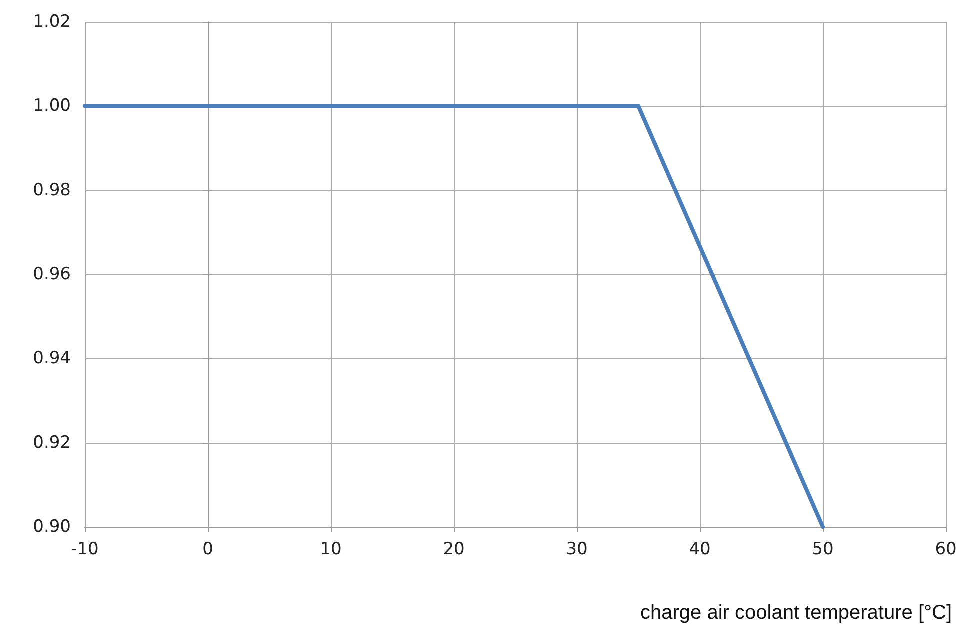 The image size is (970, 637). I want to click on y-tick-label: 0.90, so click(52, 527).